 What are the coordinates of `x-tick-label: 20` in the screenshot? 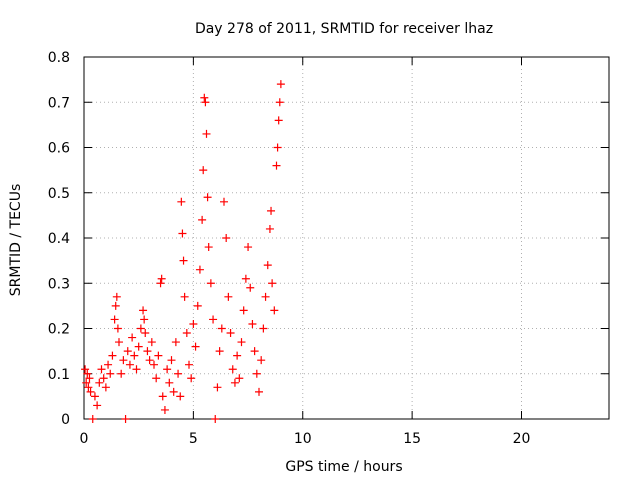 It's located at (522, 439).